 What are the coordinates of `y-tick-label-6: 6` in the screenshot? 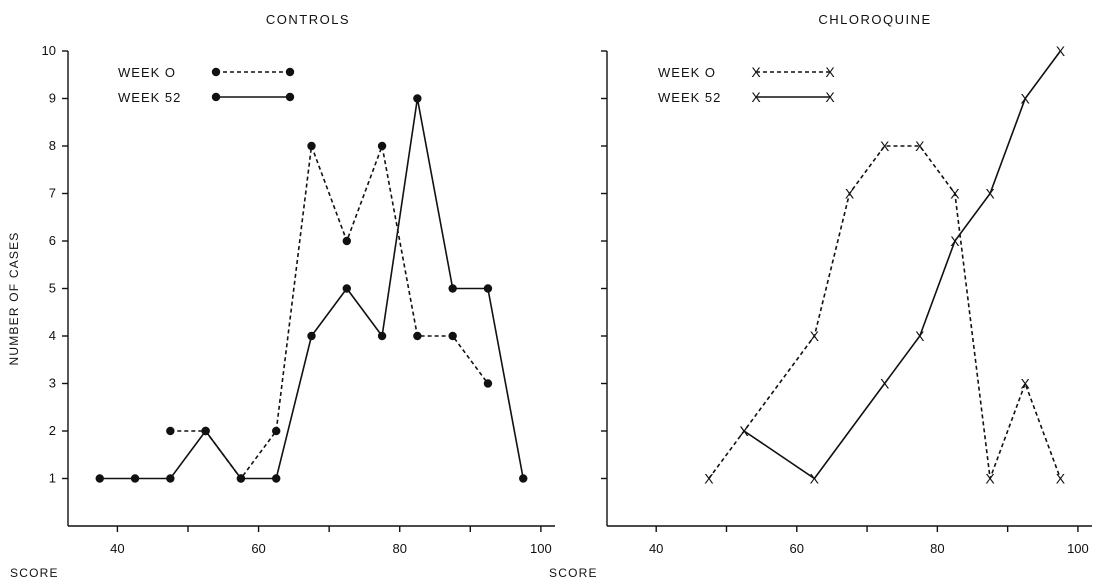 It's located at (52, 240).